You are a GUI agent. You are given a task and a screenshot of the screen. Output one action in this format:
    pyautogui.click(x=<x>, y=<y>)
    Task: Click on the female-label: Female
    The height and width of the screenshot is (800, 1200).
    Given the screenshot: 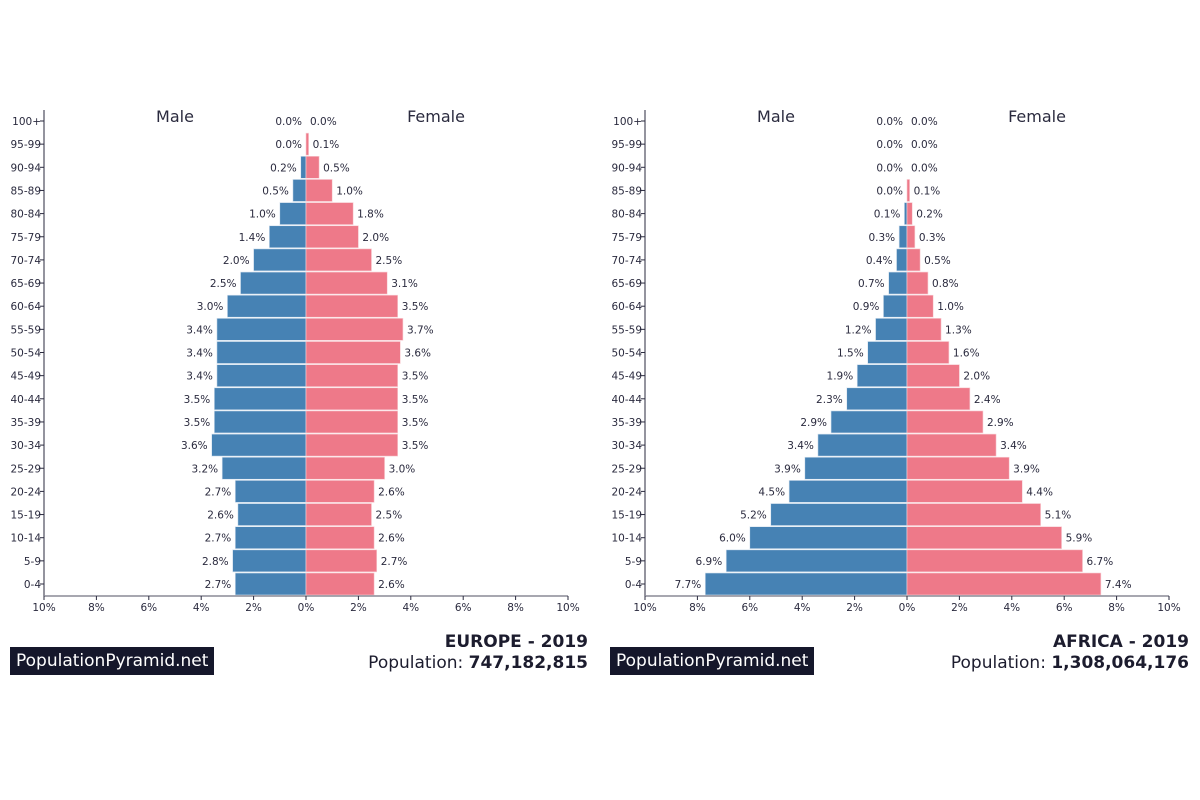 What is the action you would take?
    pyautogui.click(x=436, y=116)
    